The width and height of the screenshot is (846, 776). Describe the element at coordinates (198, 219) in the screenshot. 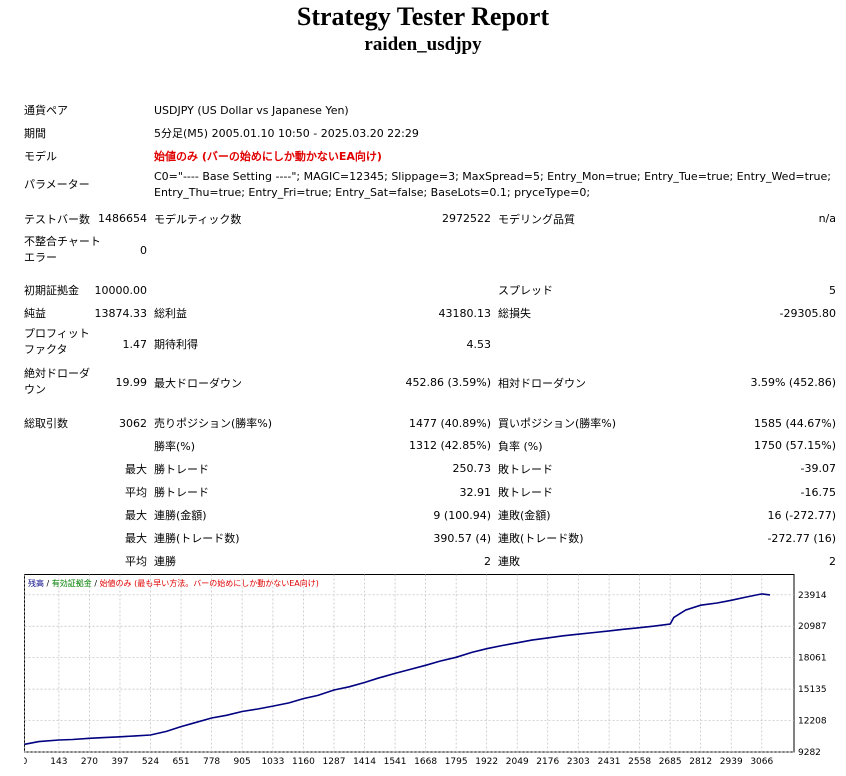

I see `ticks-label: モデルティック数` at that location.